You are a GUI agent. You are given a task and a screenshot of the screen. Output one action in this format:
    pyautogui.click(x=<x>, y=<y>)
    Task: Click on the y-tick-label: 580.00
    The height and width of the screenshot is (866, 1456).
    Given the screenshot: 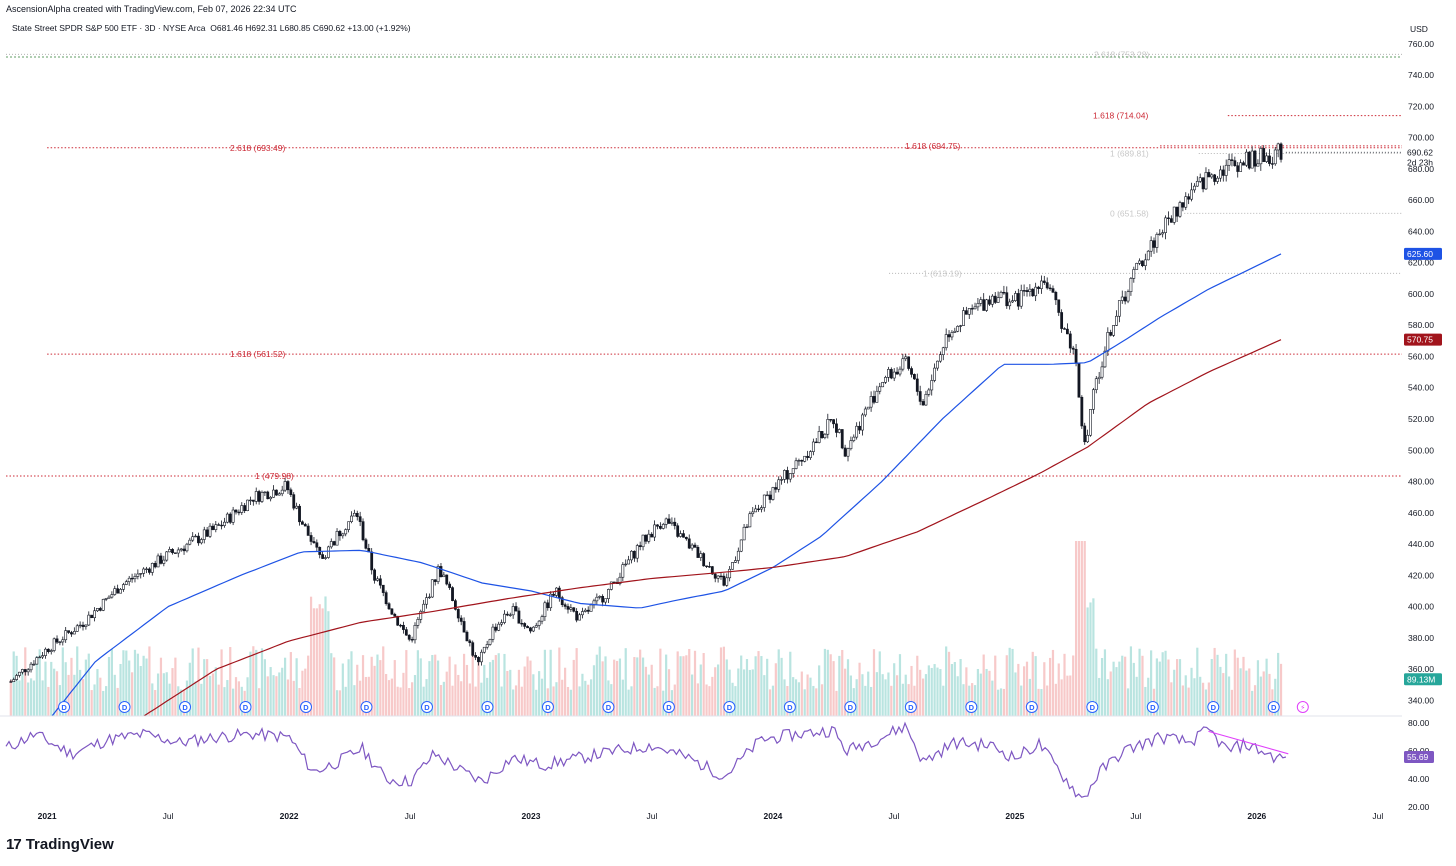 What is the action you would take?
    pyautogui.click(x=1421, y=325)
    